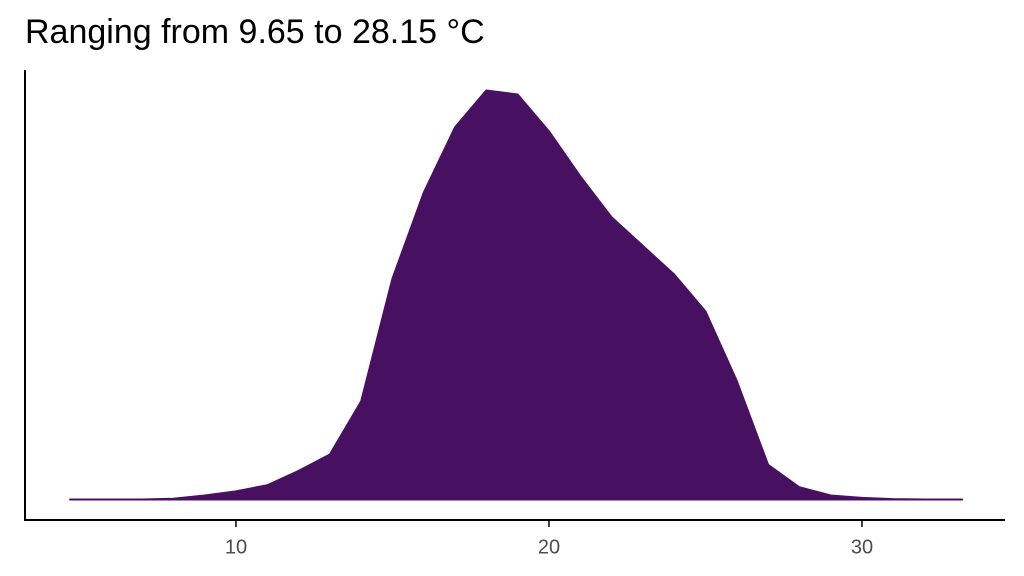 The width and height of the screenshot is (1024, 576). What do you see at coordinates (255, 32) in the screenshot?
I see `chart-title: Ranging from 9.65 to 28.15 °C` at bounding box center [255, 32].